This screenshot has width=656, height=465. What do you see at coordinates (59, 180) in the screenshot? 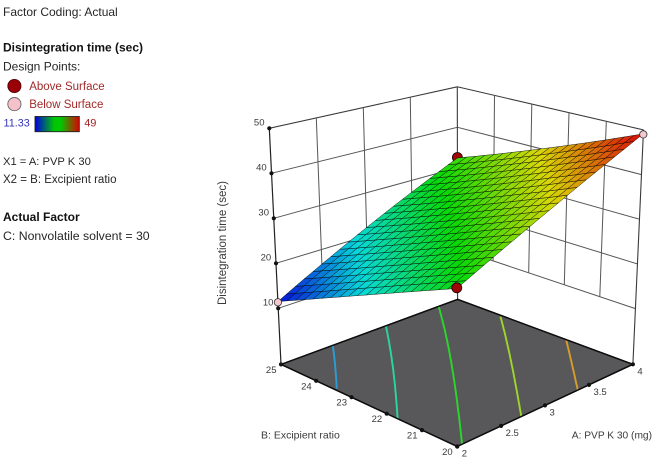
I see `svg-text: X2 = B: Excipient ratio` at bounding box center [59, 180].